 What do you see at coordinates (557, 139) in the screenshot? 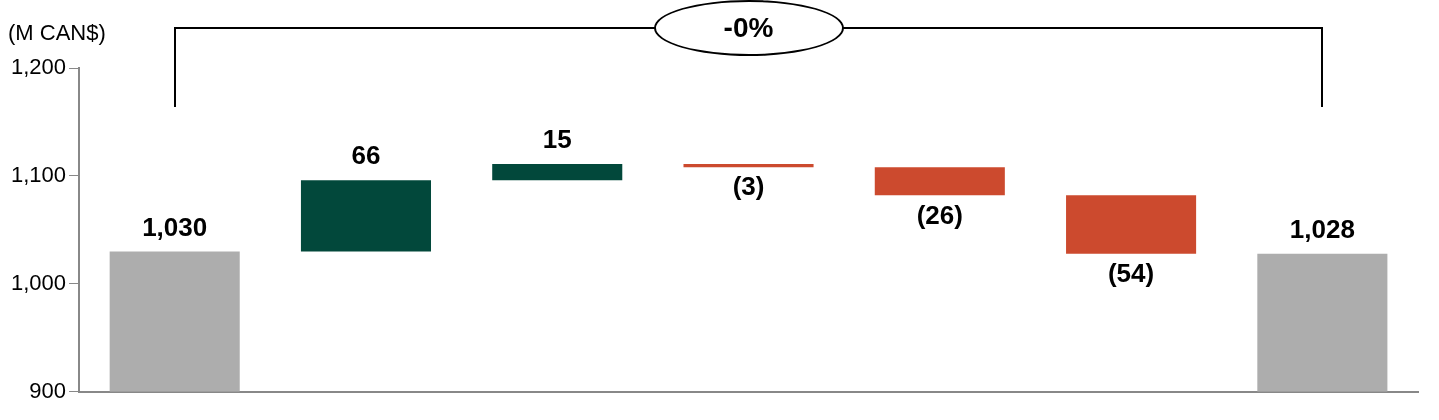
I see `data-label: 15` at bounding box center [557, 139].